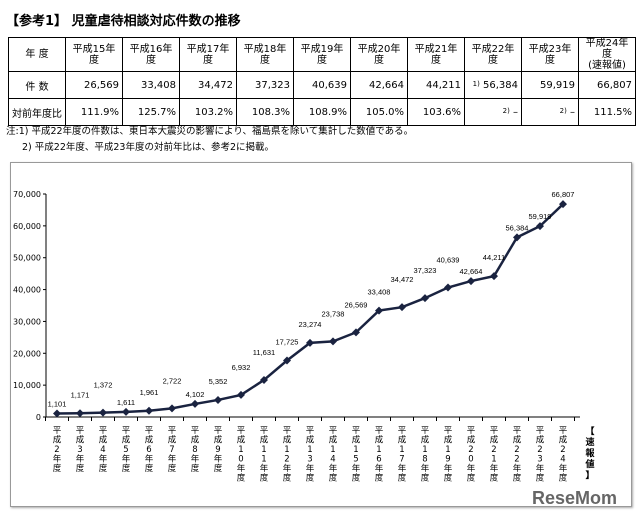 Image resolution: width=640 pixels, height=513 pixels. I want to click on cell-text: 105.0%, so click(384, 112).